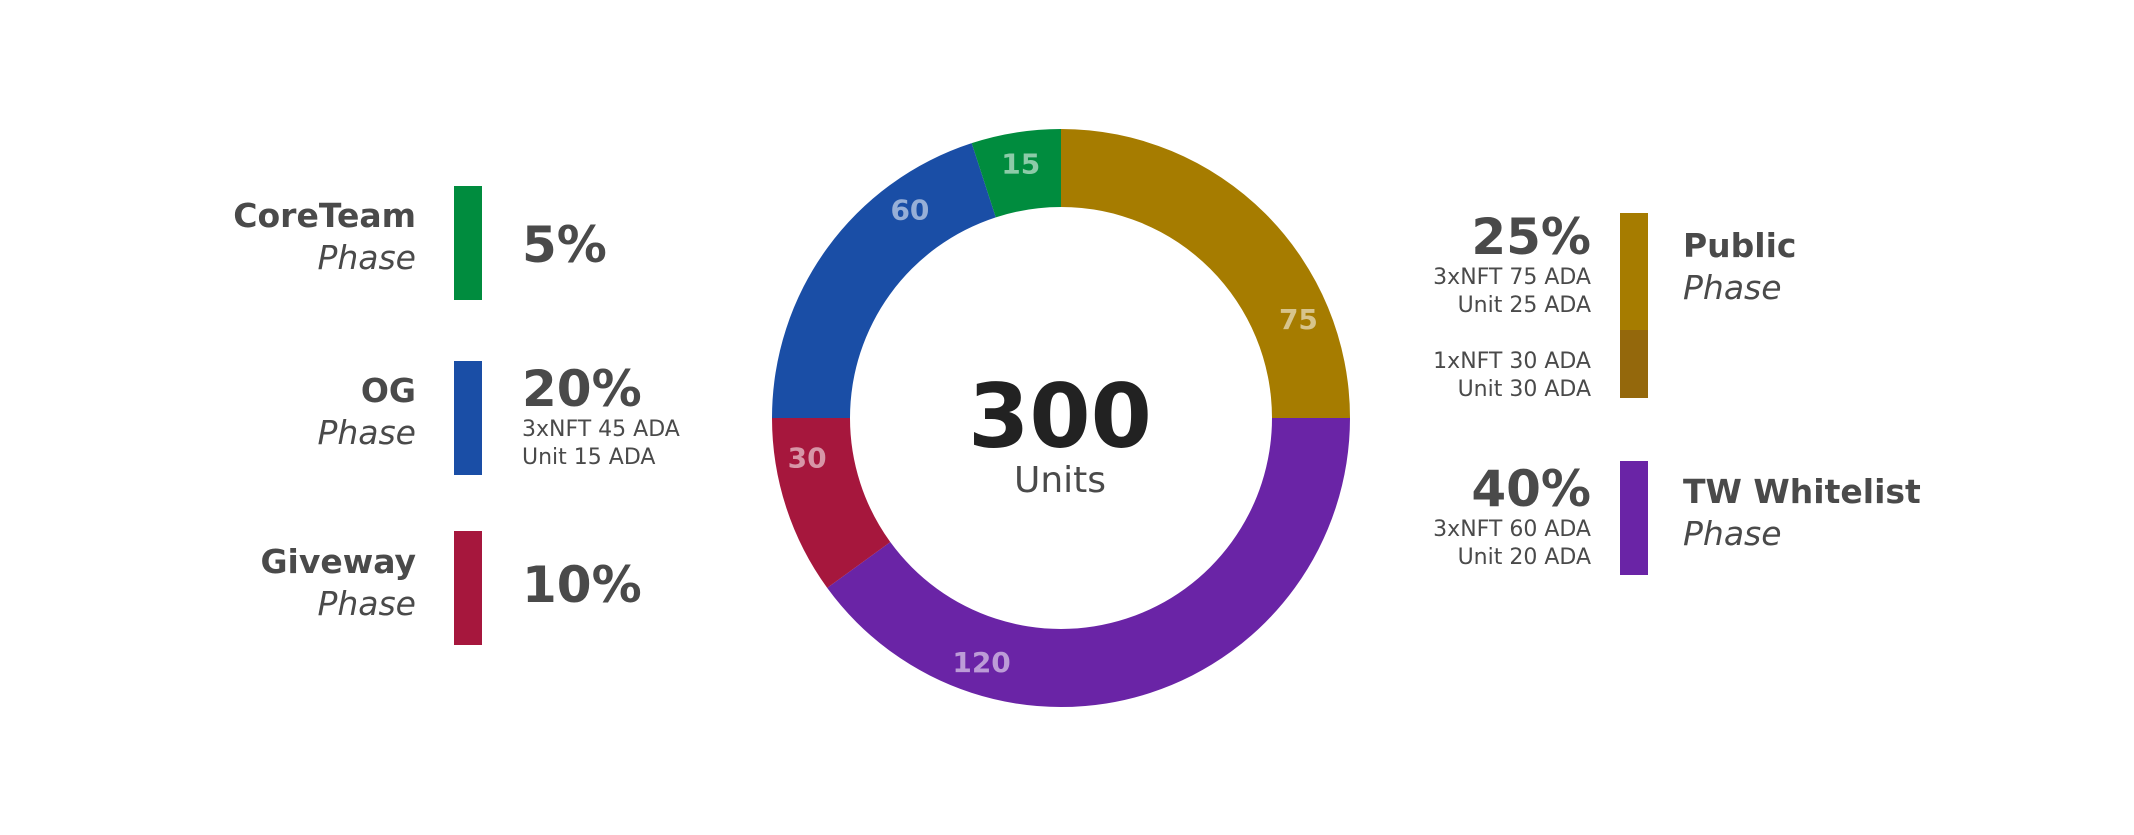 This screenshot has height=835, width=2134. I want to click on legend-giveway-bar, so click(468, 588).